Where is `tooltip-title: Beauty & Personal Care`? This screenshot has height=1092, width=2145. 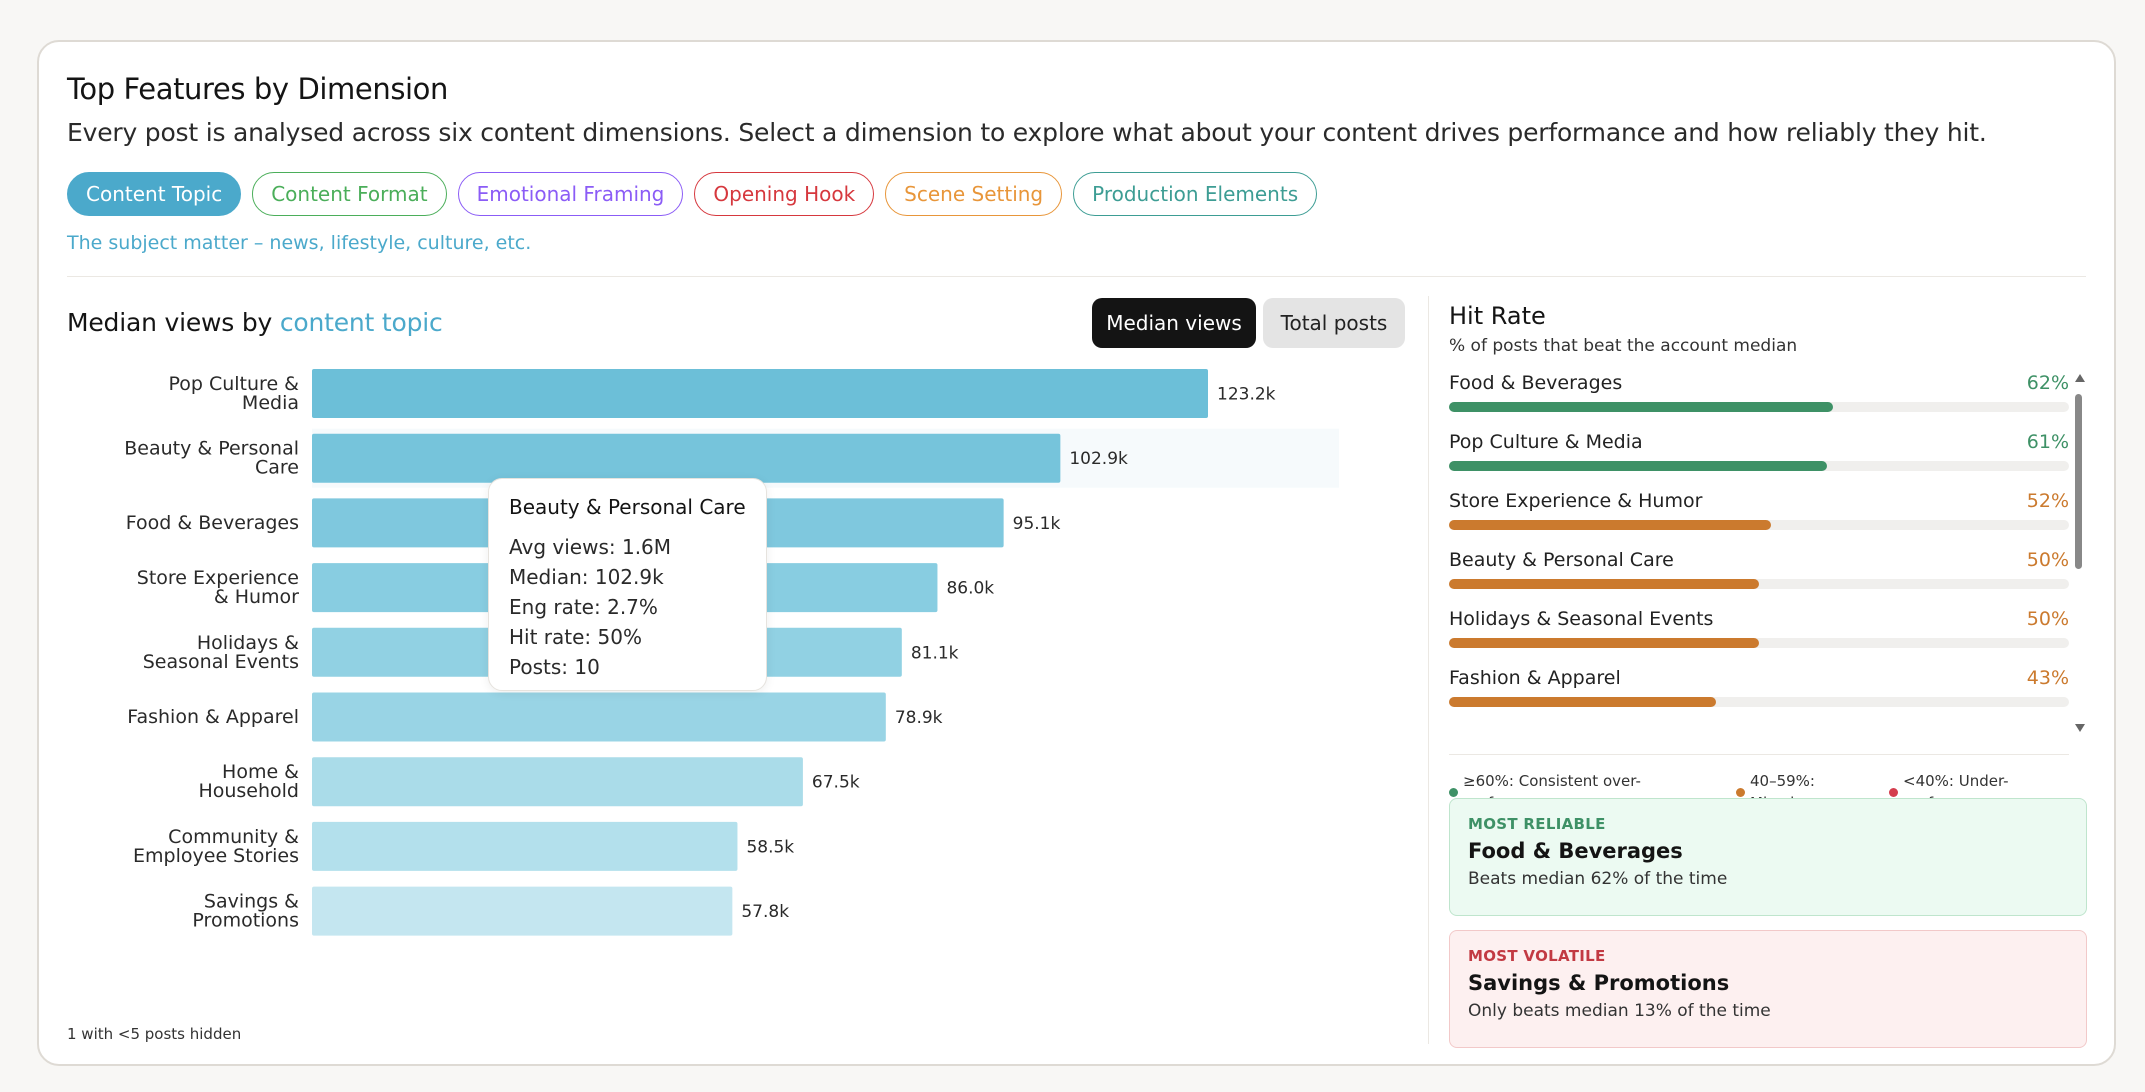
tooltip-title: Beauty & Personal Care is located at coordinates (627, 507).